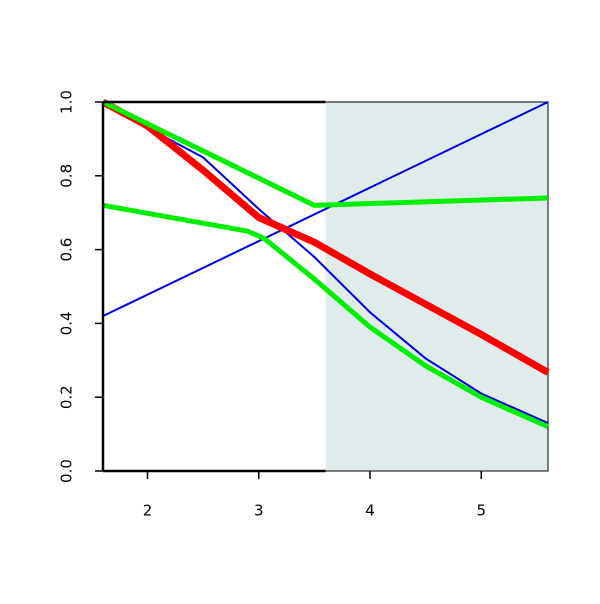 This screenshot has height=604, width=600. Describe the element at coordinates (67, 176) in the screenshot. I see `y-tick-label: 0.8` at that location.